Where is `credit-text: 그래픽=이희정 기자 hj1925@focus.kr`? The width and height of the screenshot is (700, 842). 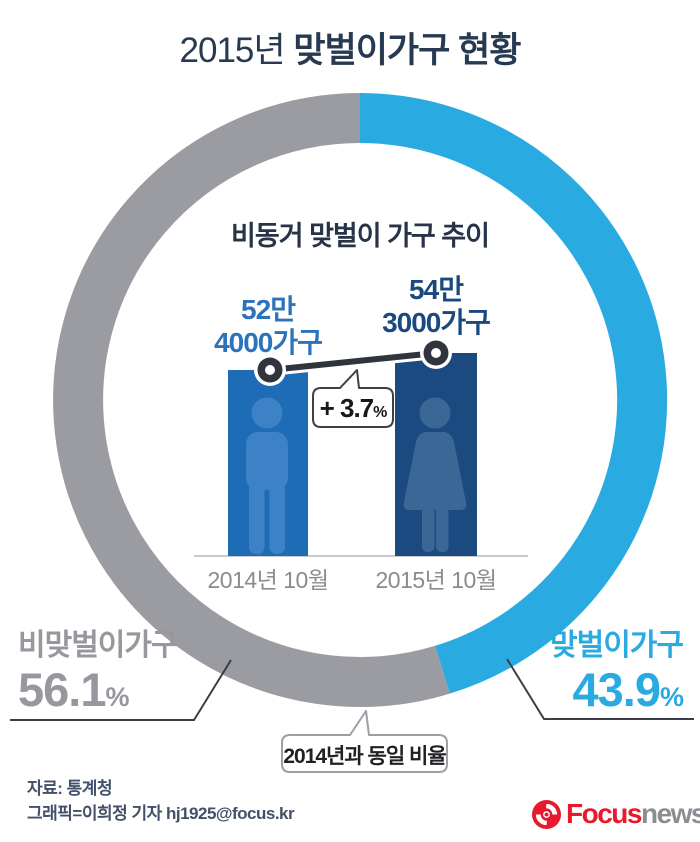 credit-text: 그래픽=이희정 기자 hj1925@focus.kr is located at coordinates (161, 813).